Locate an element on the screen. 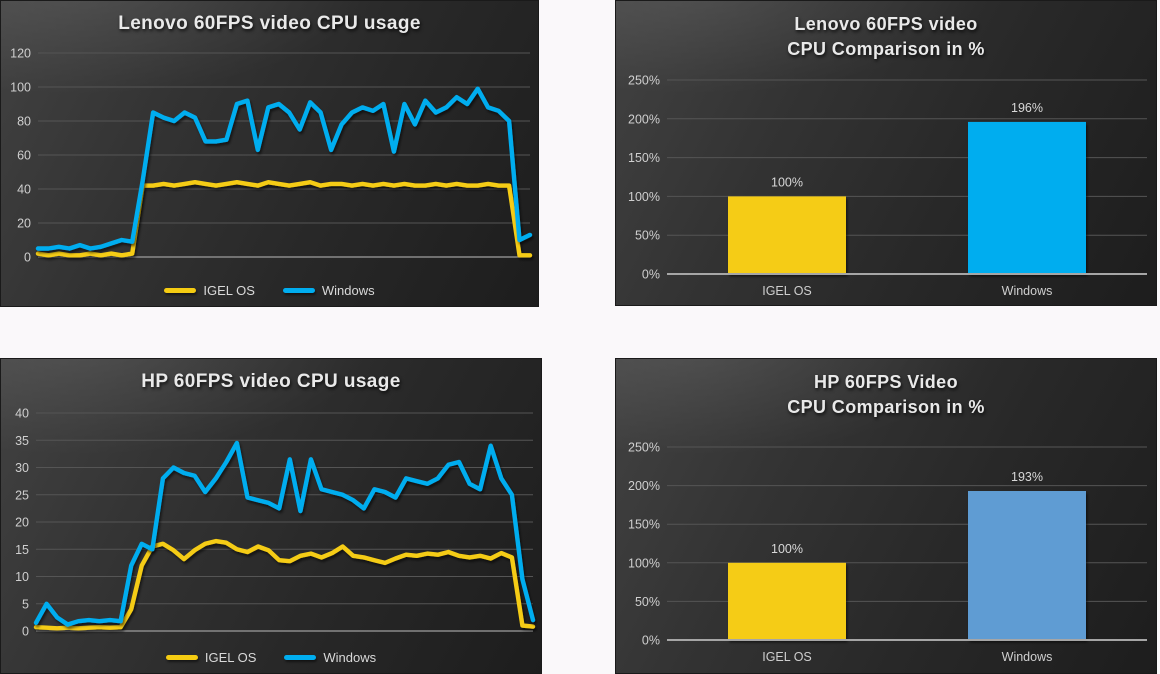 The width and height of the screenshot is (1160, 674). y-tick-label: 10 is located at coordinates (22, 577).